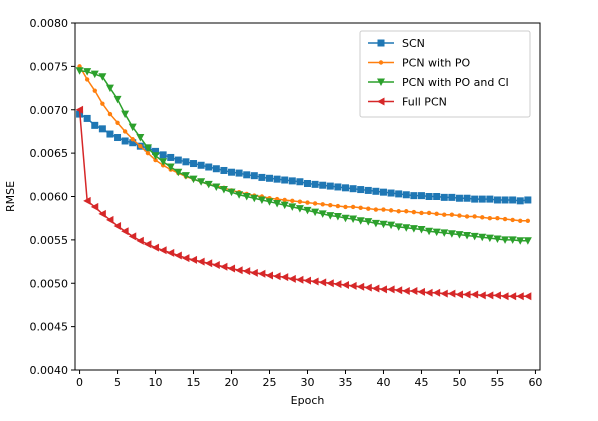 The image size is (598, 421). Describe the element at coordinates (383, 382) in the screenshot. I see `x-tick-label: 40` at that location.